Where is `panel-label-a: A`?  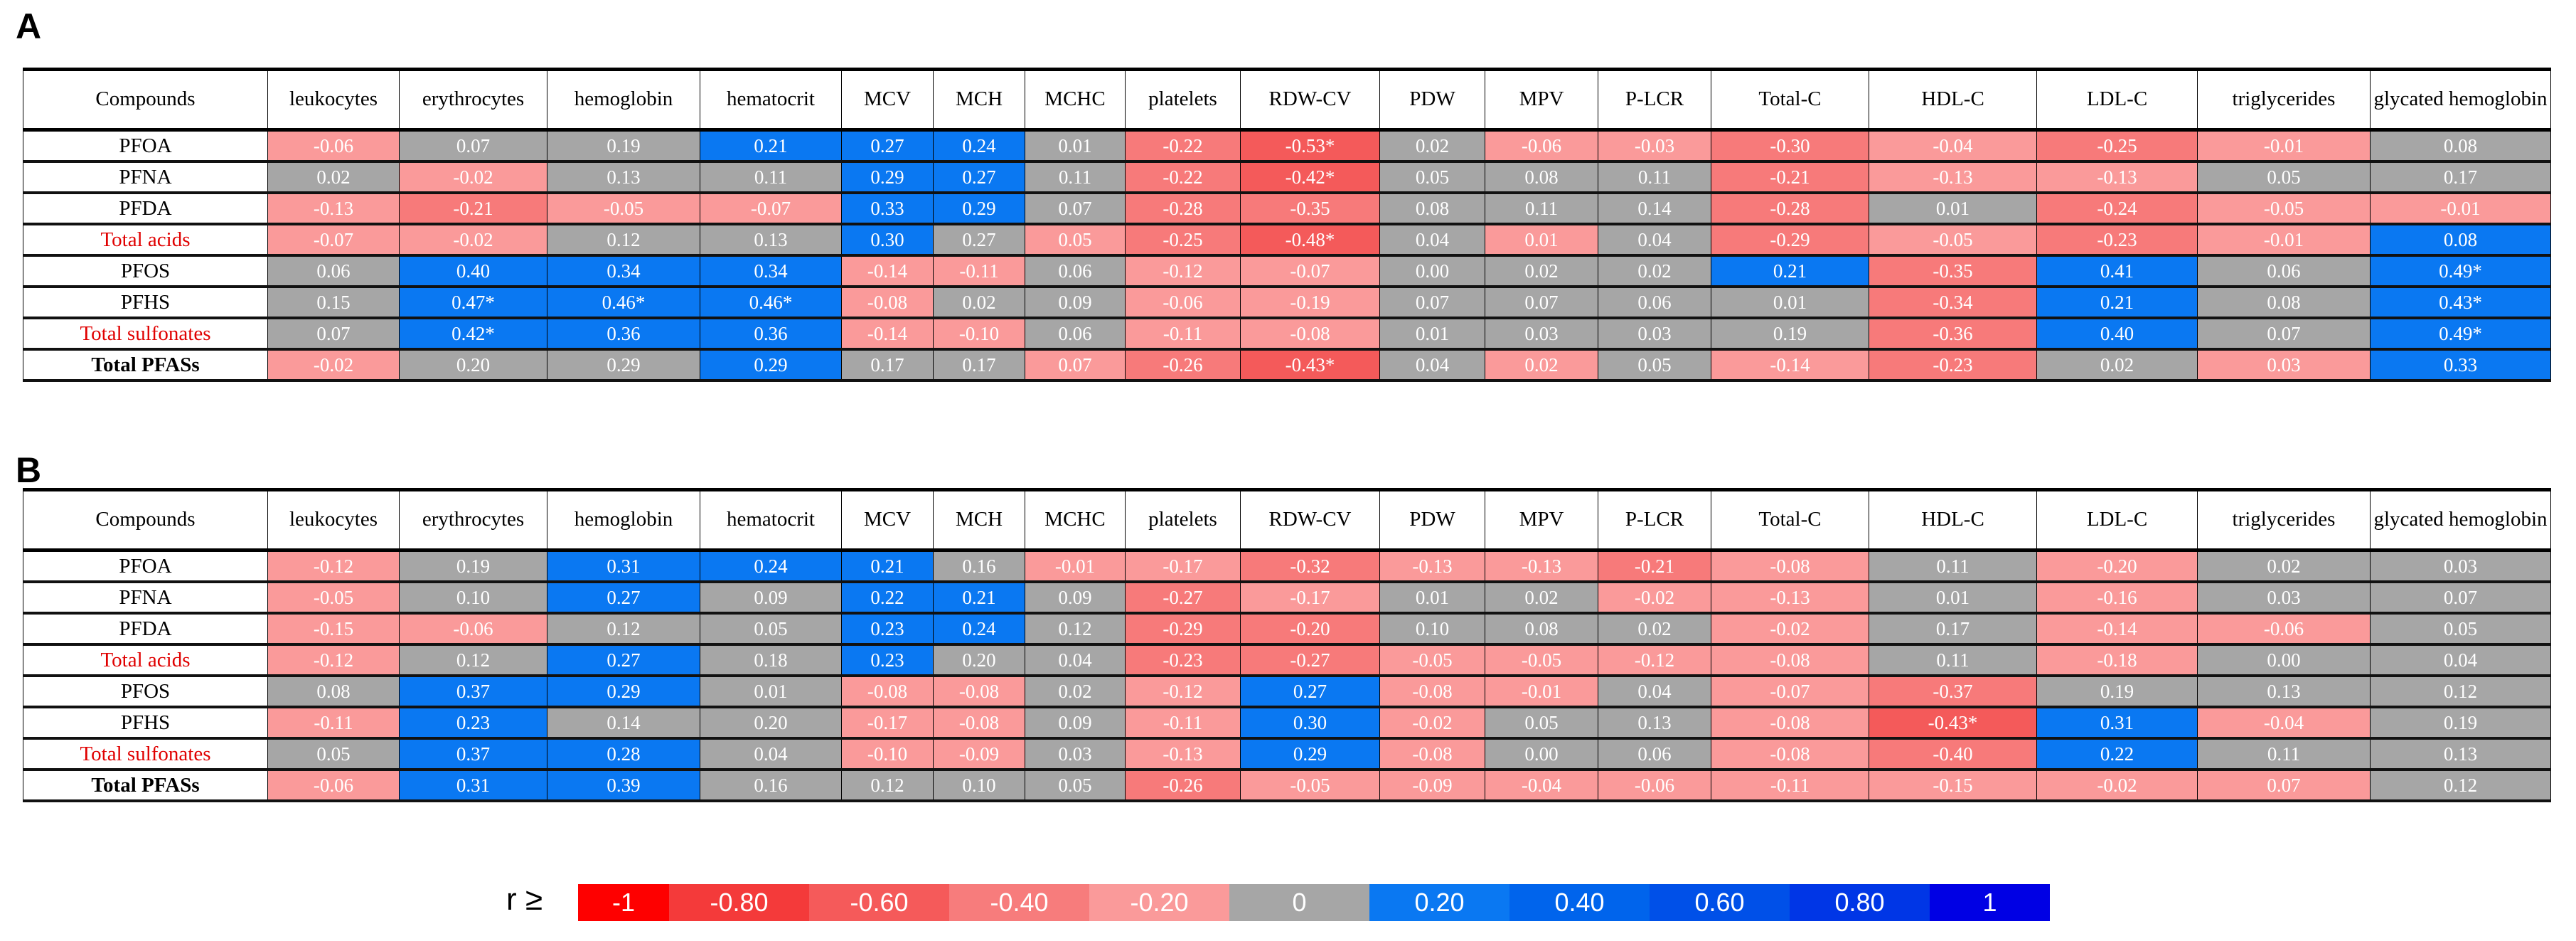 panel-label-a: A is located at coordinates (29, 26).